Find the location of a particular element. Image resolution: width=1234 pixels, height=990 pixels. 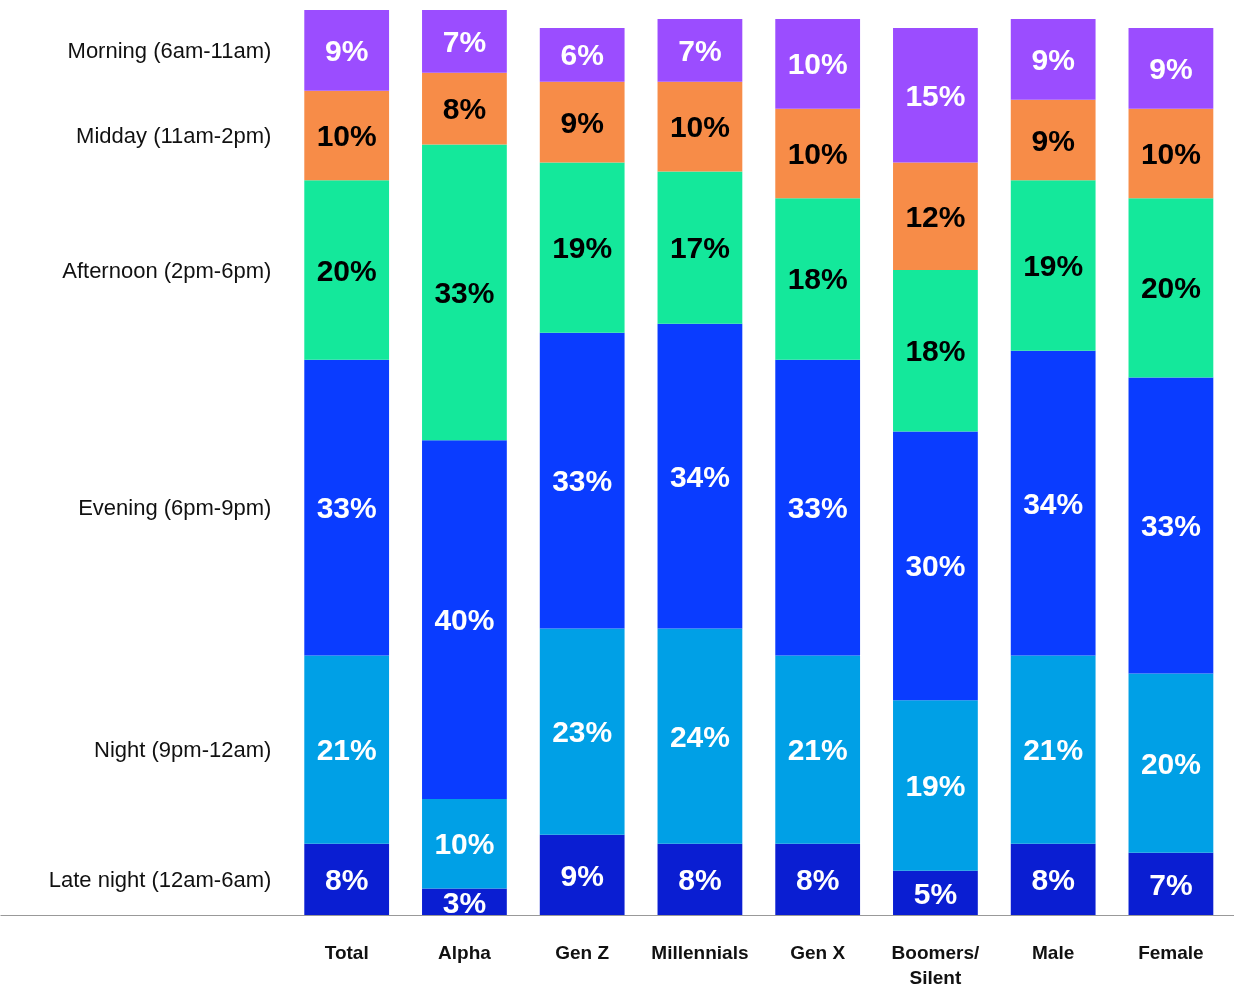

x-tick-label: Male is located at coordinates (1053, 952).